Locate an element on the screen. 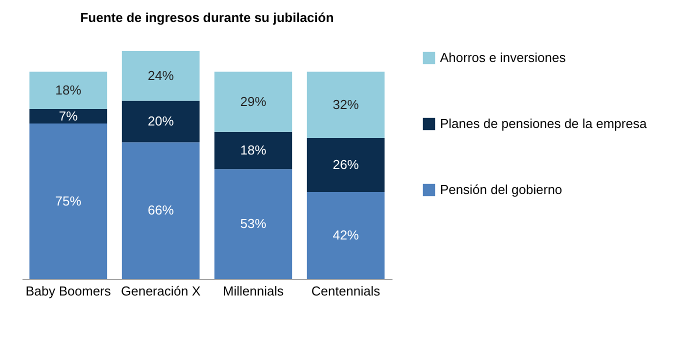 The height and width of the screenshot is (343, 695). data-label: 26% is located at coordinates (346, 164).